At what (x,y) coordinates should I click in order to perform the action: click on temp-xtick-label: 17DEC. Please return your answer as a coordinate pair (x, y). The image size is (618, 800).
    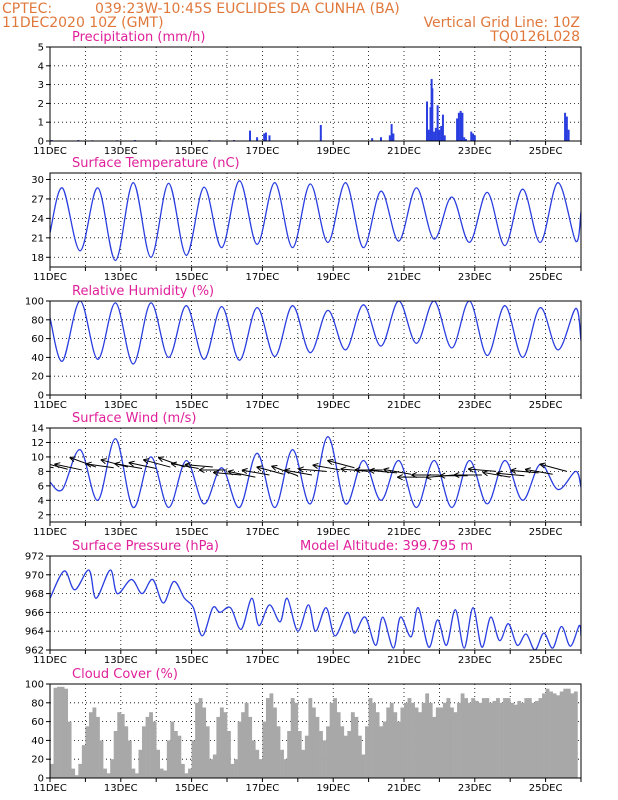
    Looking at the image, I should click on (263, 277).